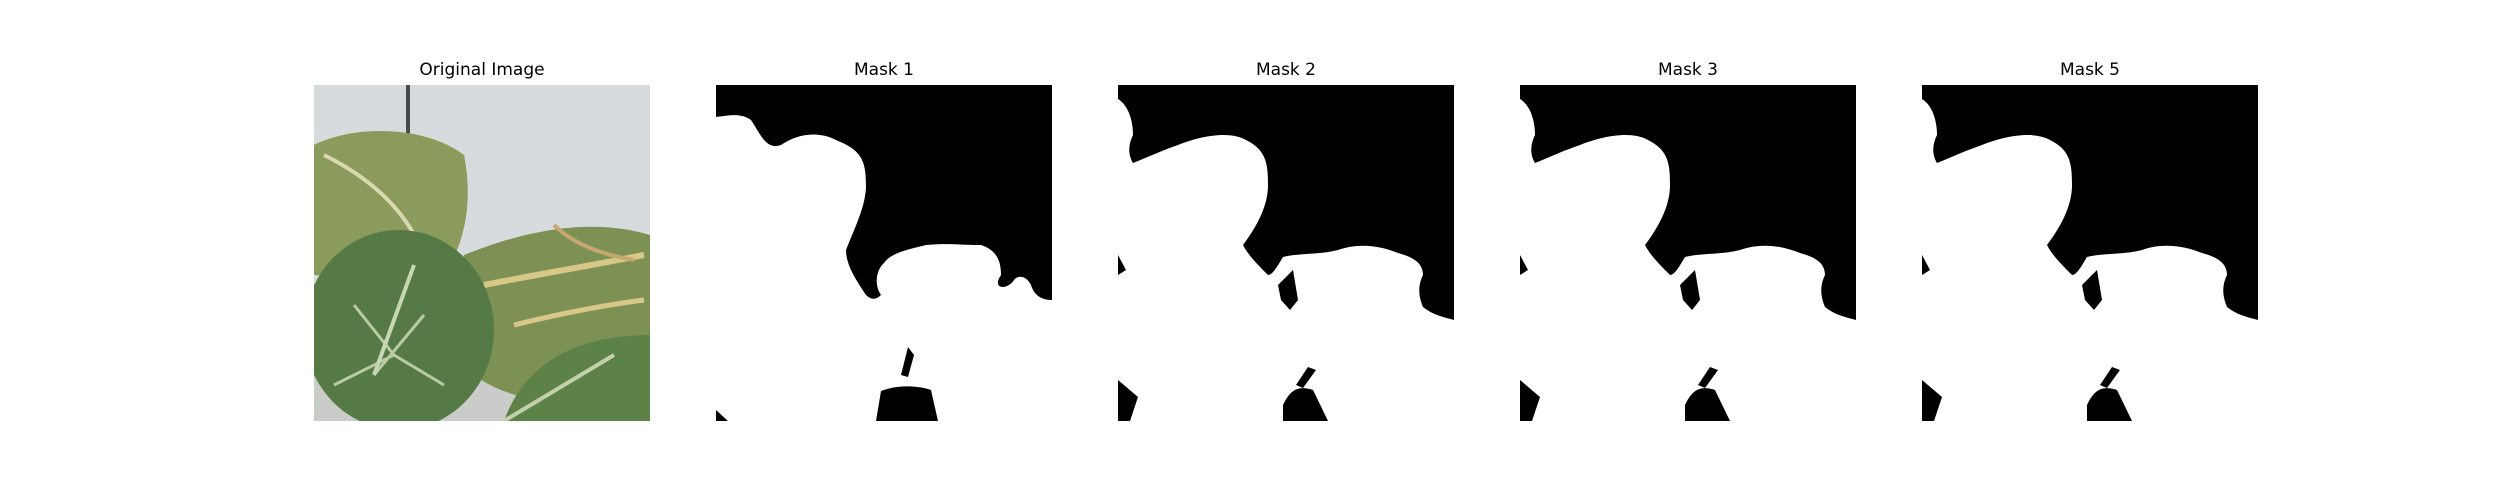  I want to click on panel-mask-5: Mask 5, so click(2090, 250).